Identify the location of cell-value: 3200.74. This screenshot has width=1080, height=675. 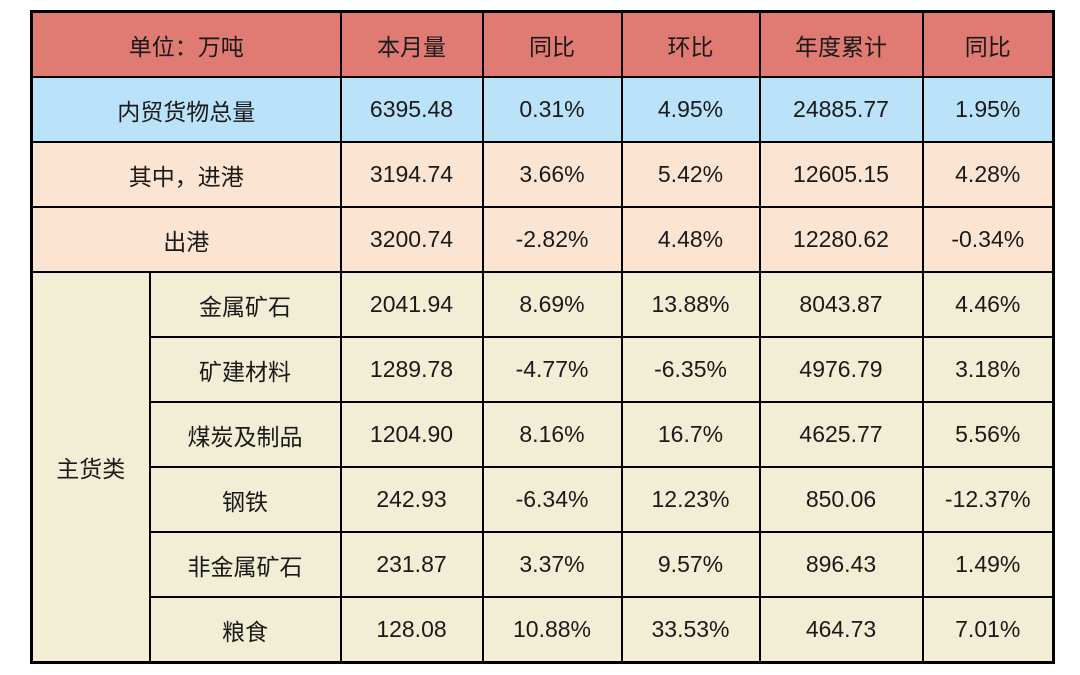
(411, 239).